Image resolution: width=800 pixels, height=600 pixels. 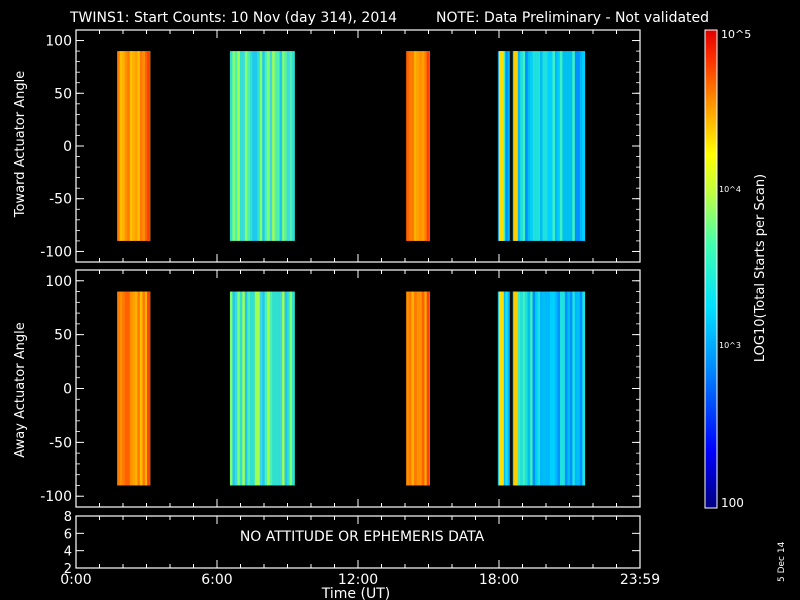 What do you see at coordinates (68, 534) in the screenshot?
I see `y-tick-label: 6` at bounding box center [68, 534].